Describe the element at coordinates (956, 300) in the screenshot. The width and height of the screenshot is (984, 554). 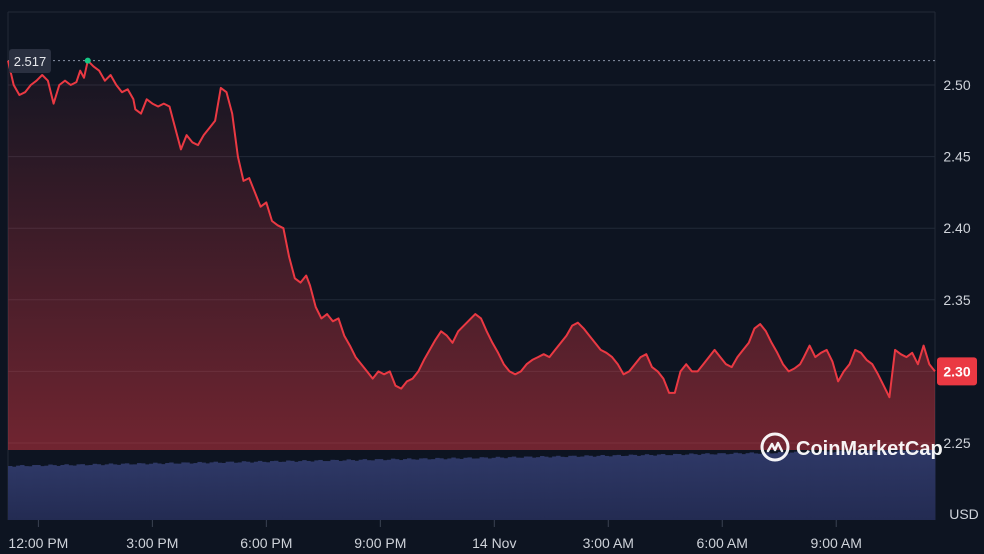
I see `y-tick-label: 2.35` at that location.